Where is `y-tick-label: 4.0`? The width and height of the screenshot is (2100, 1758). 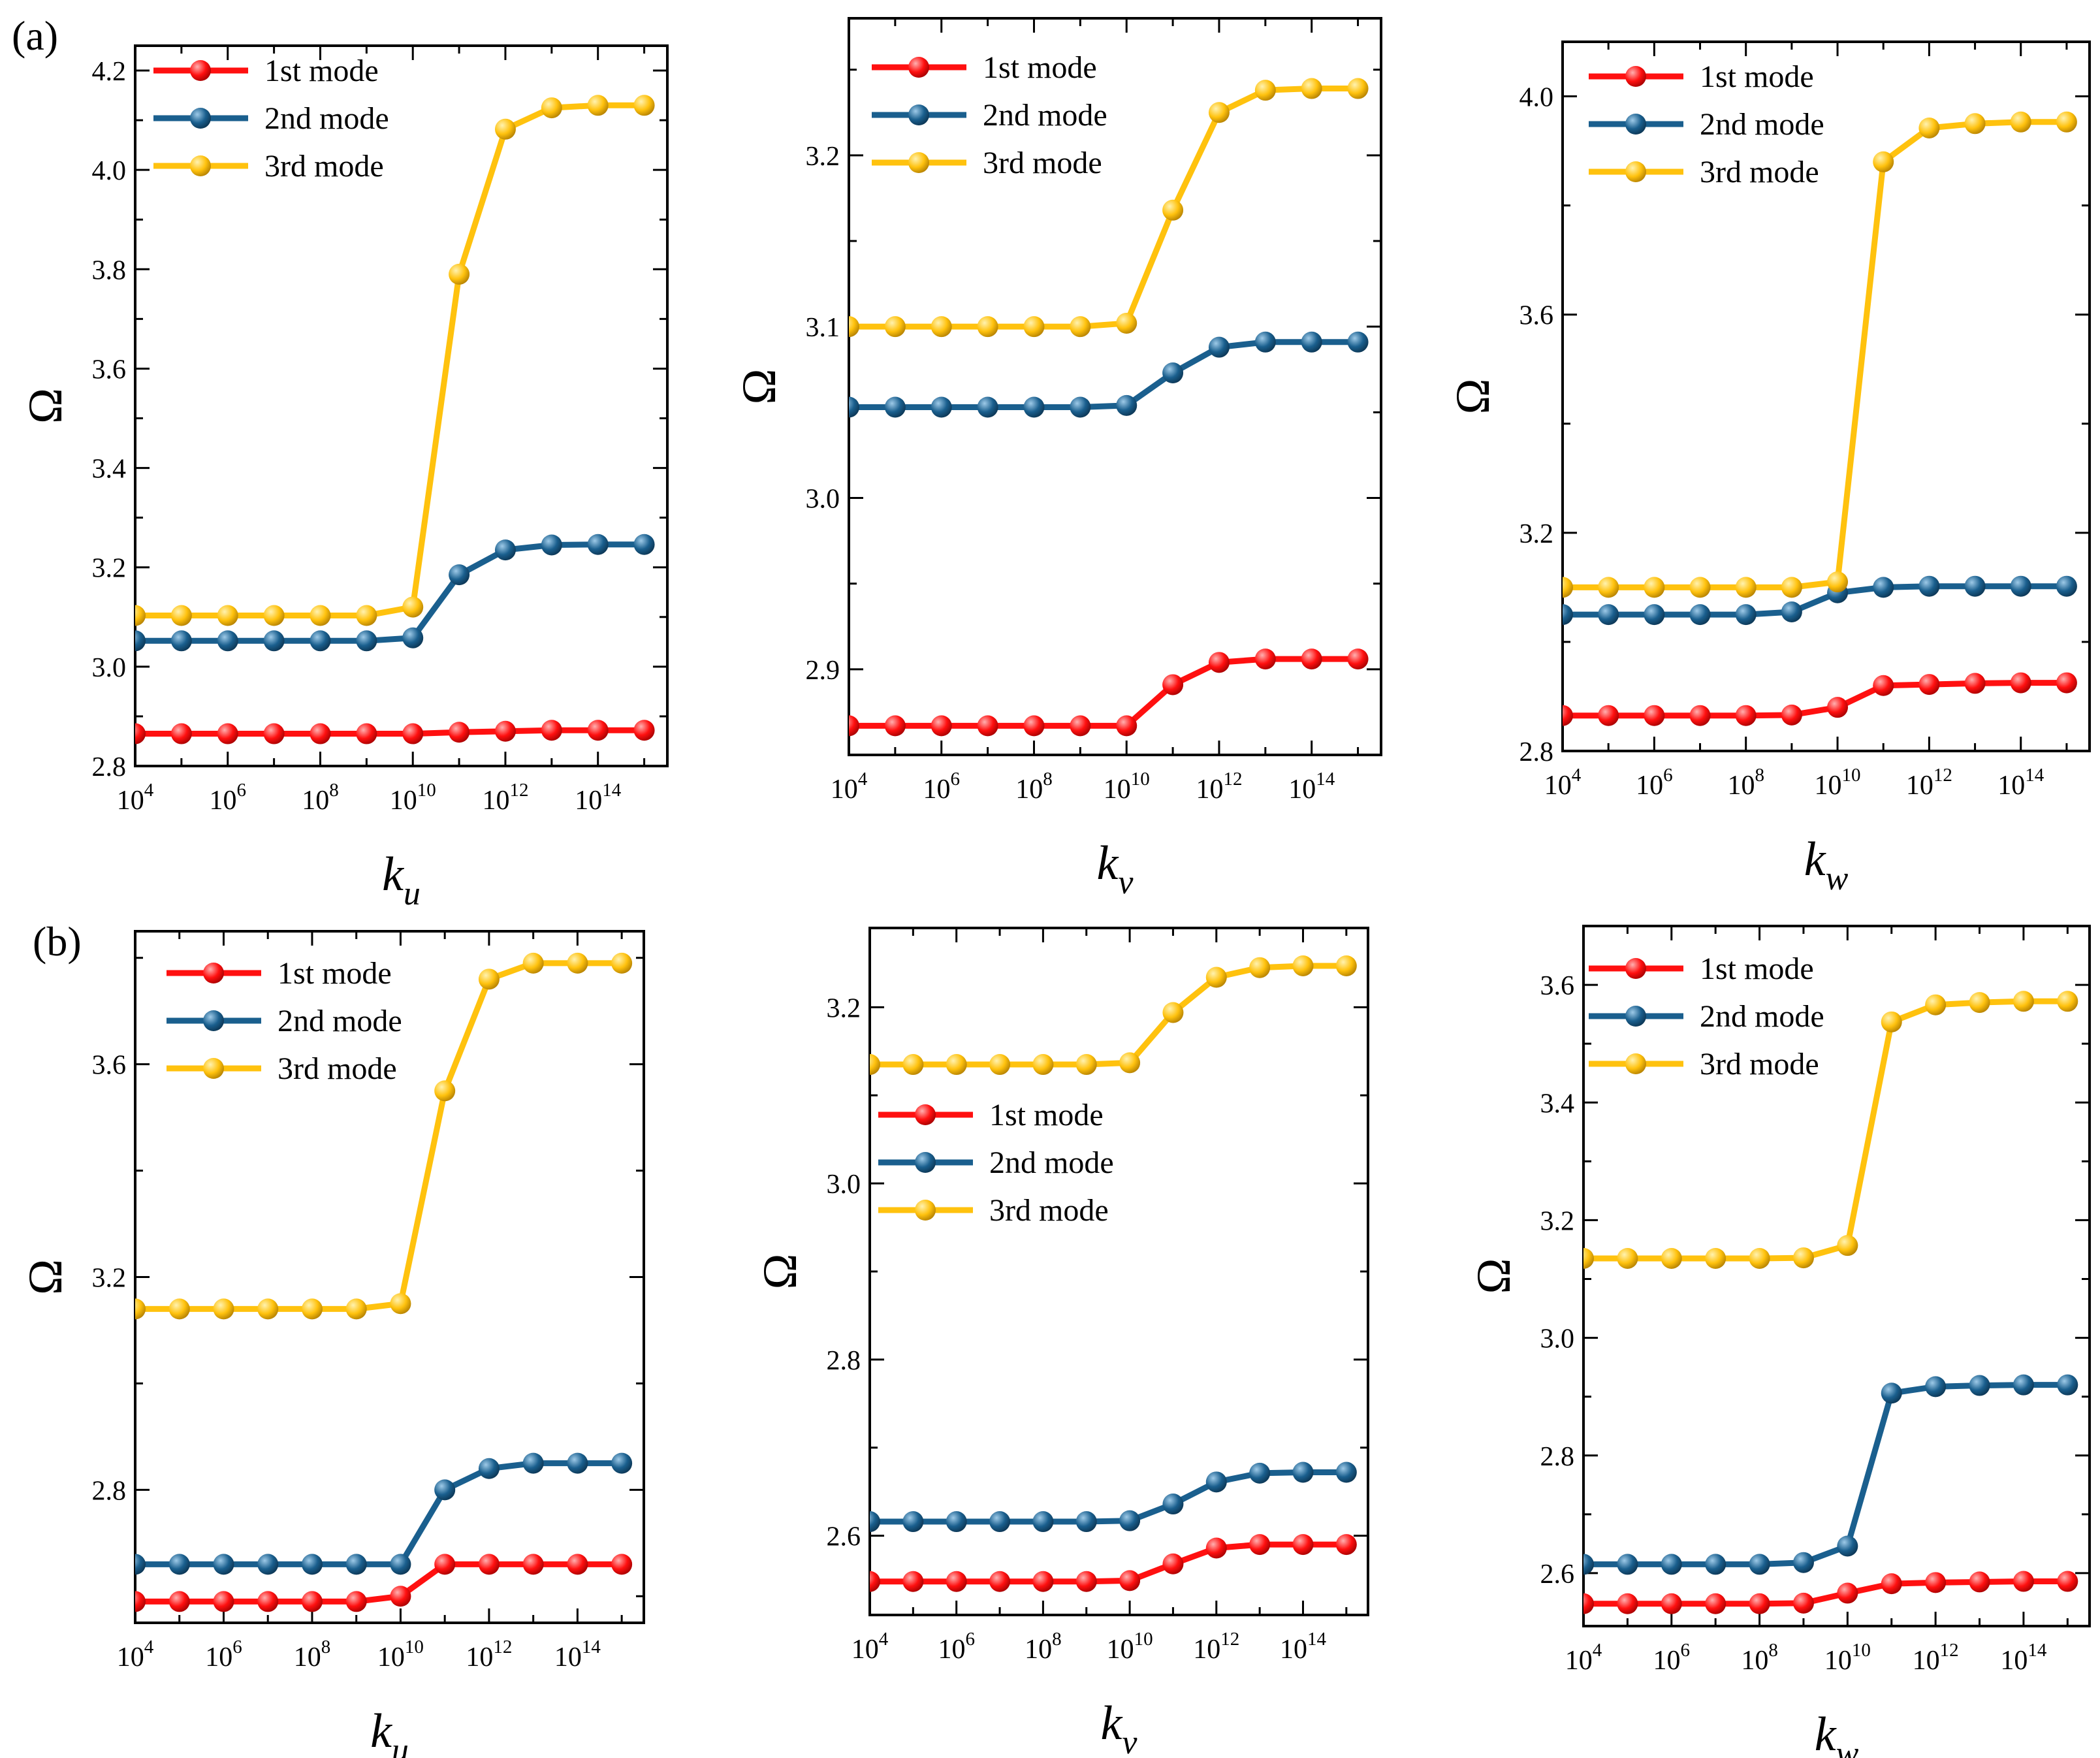
y-tick-label: 4.0 is located at coordinates (109, 171).